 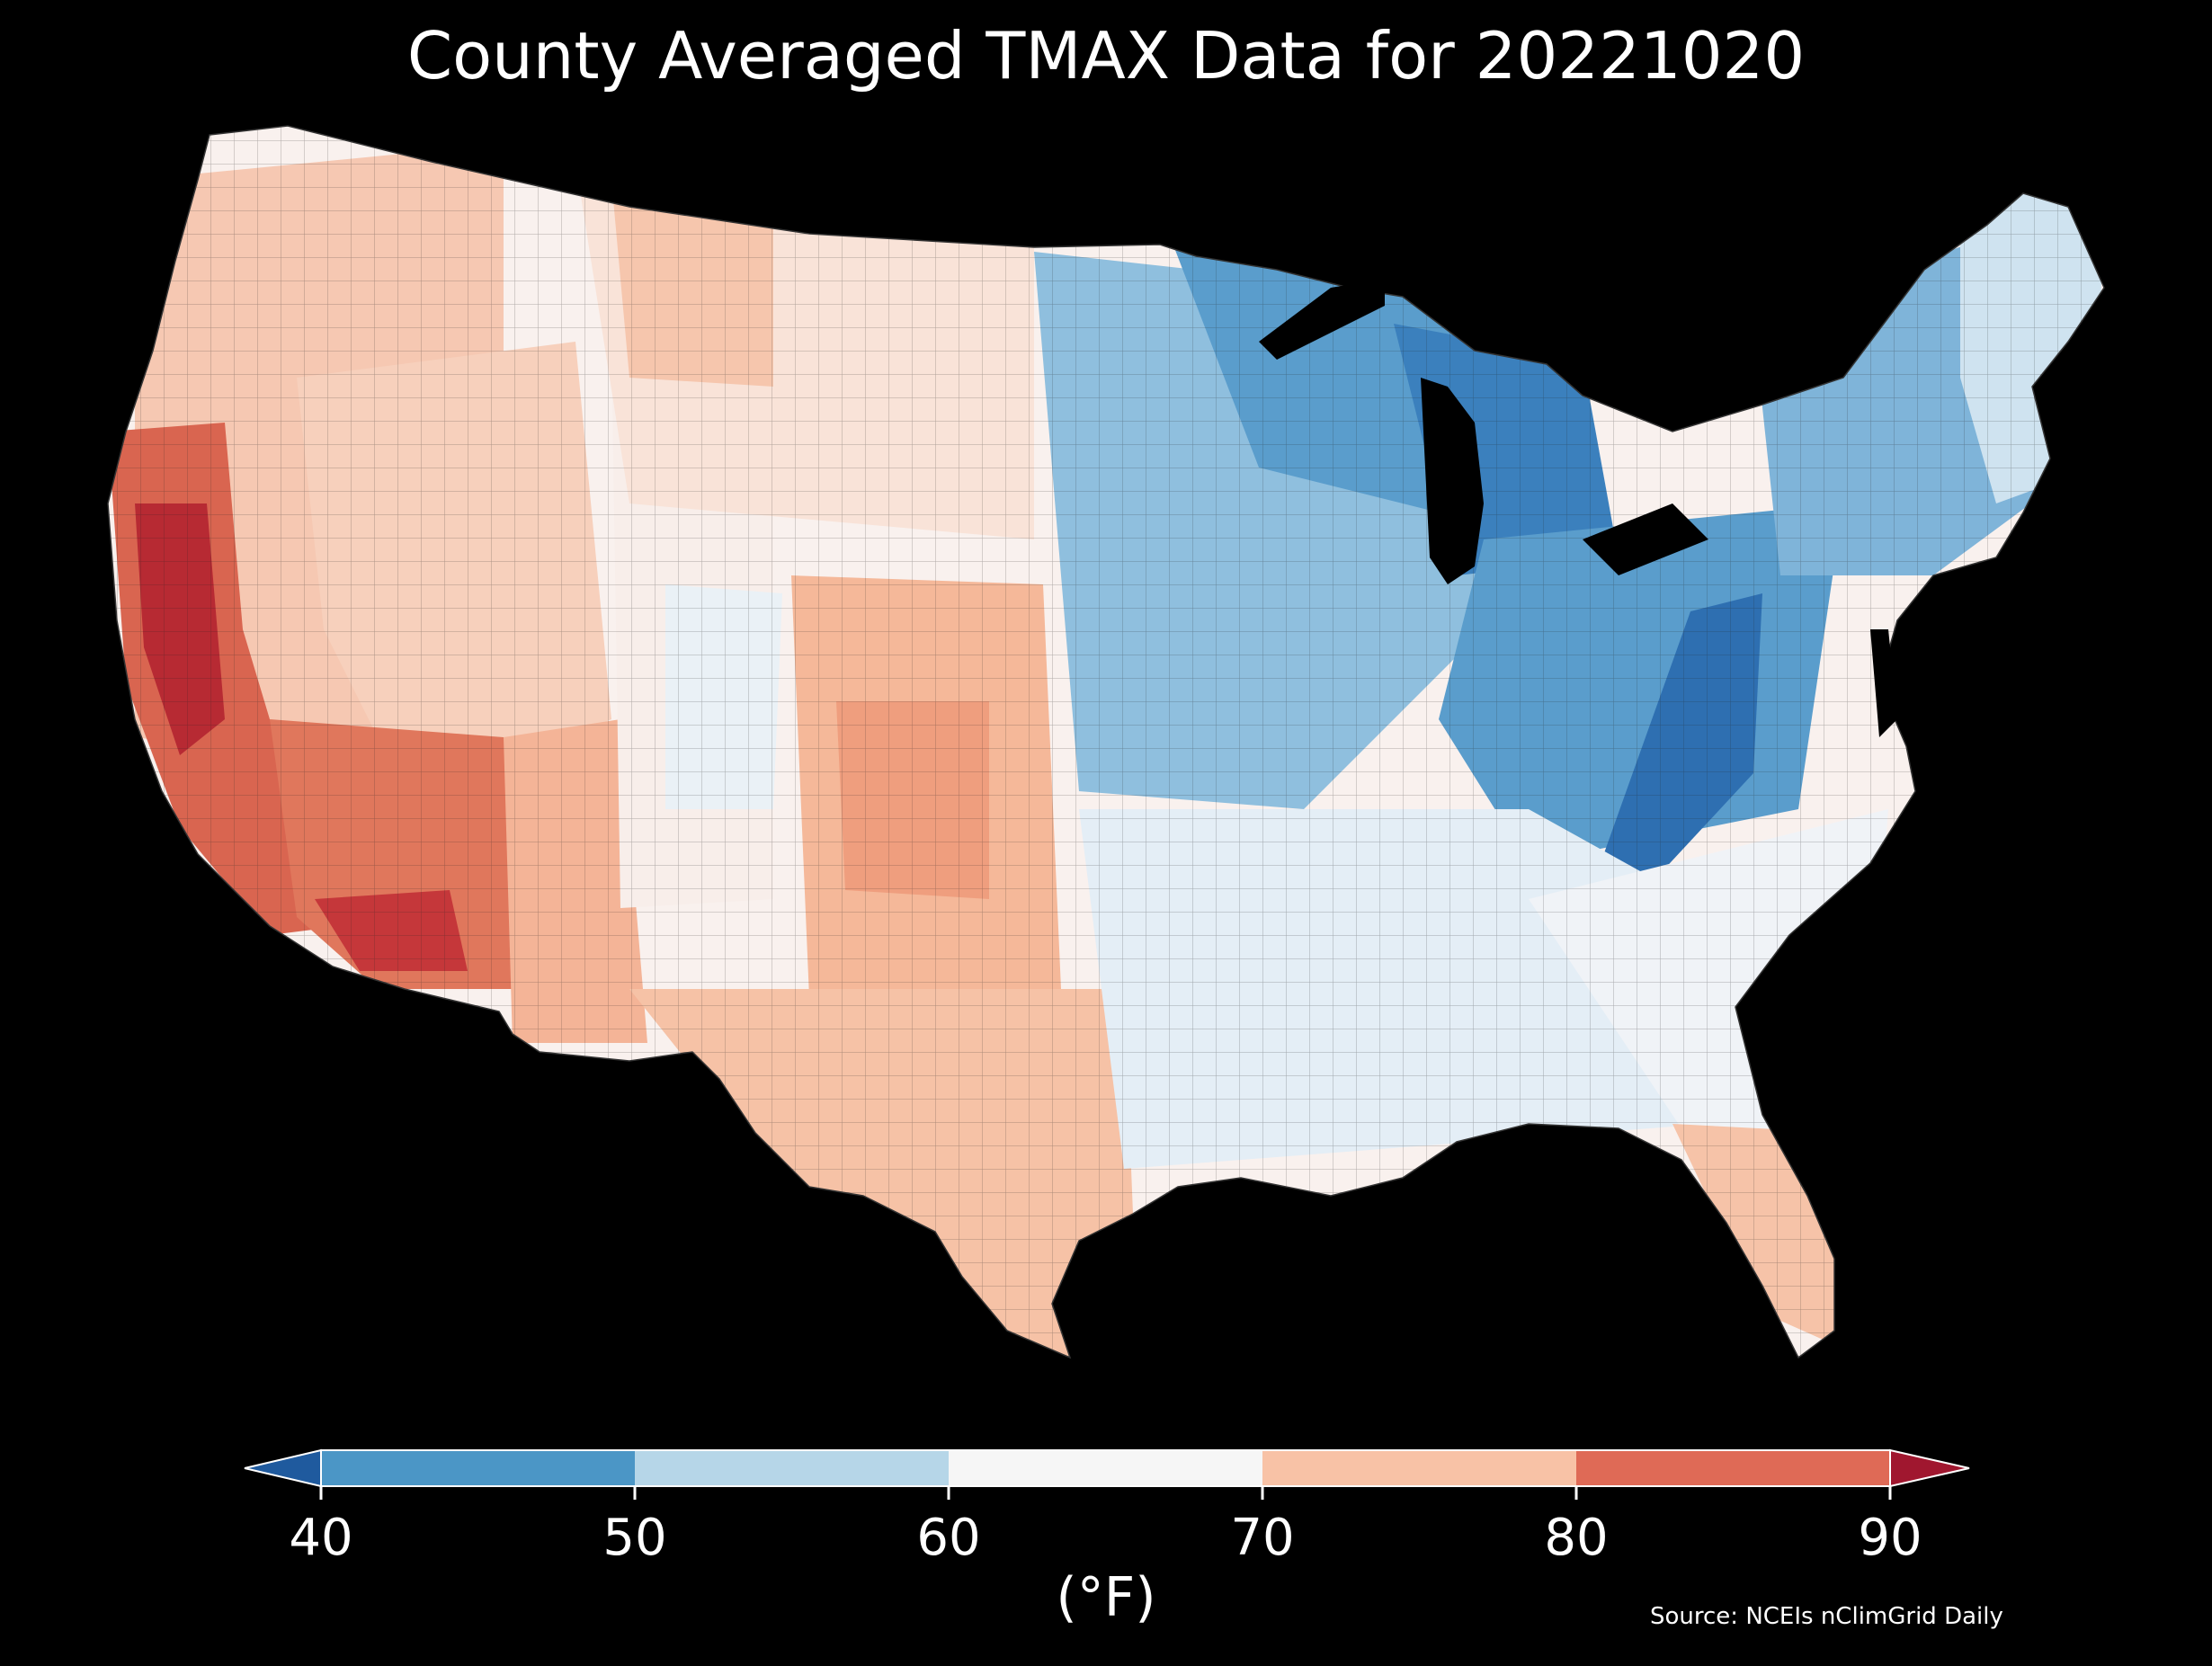 I want to click on tick-label-40: 40, so click(x=321, y=1538).